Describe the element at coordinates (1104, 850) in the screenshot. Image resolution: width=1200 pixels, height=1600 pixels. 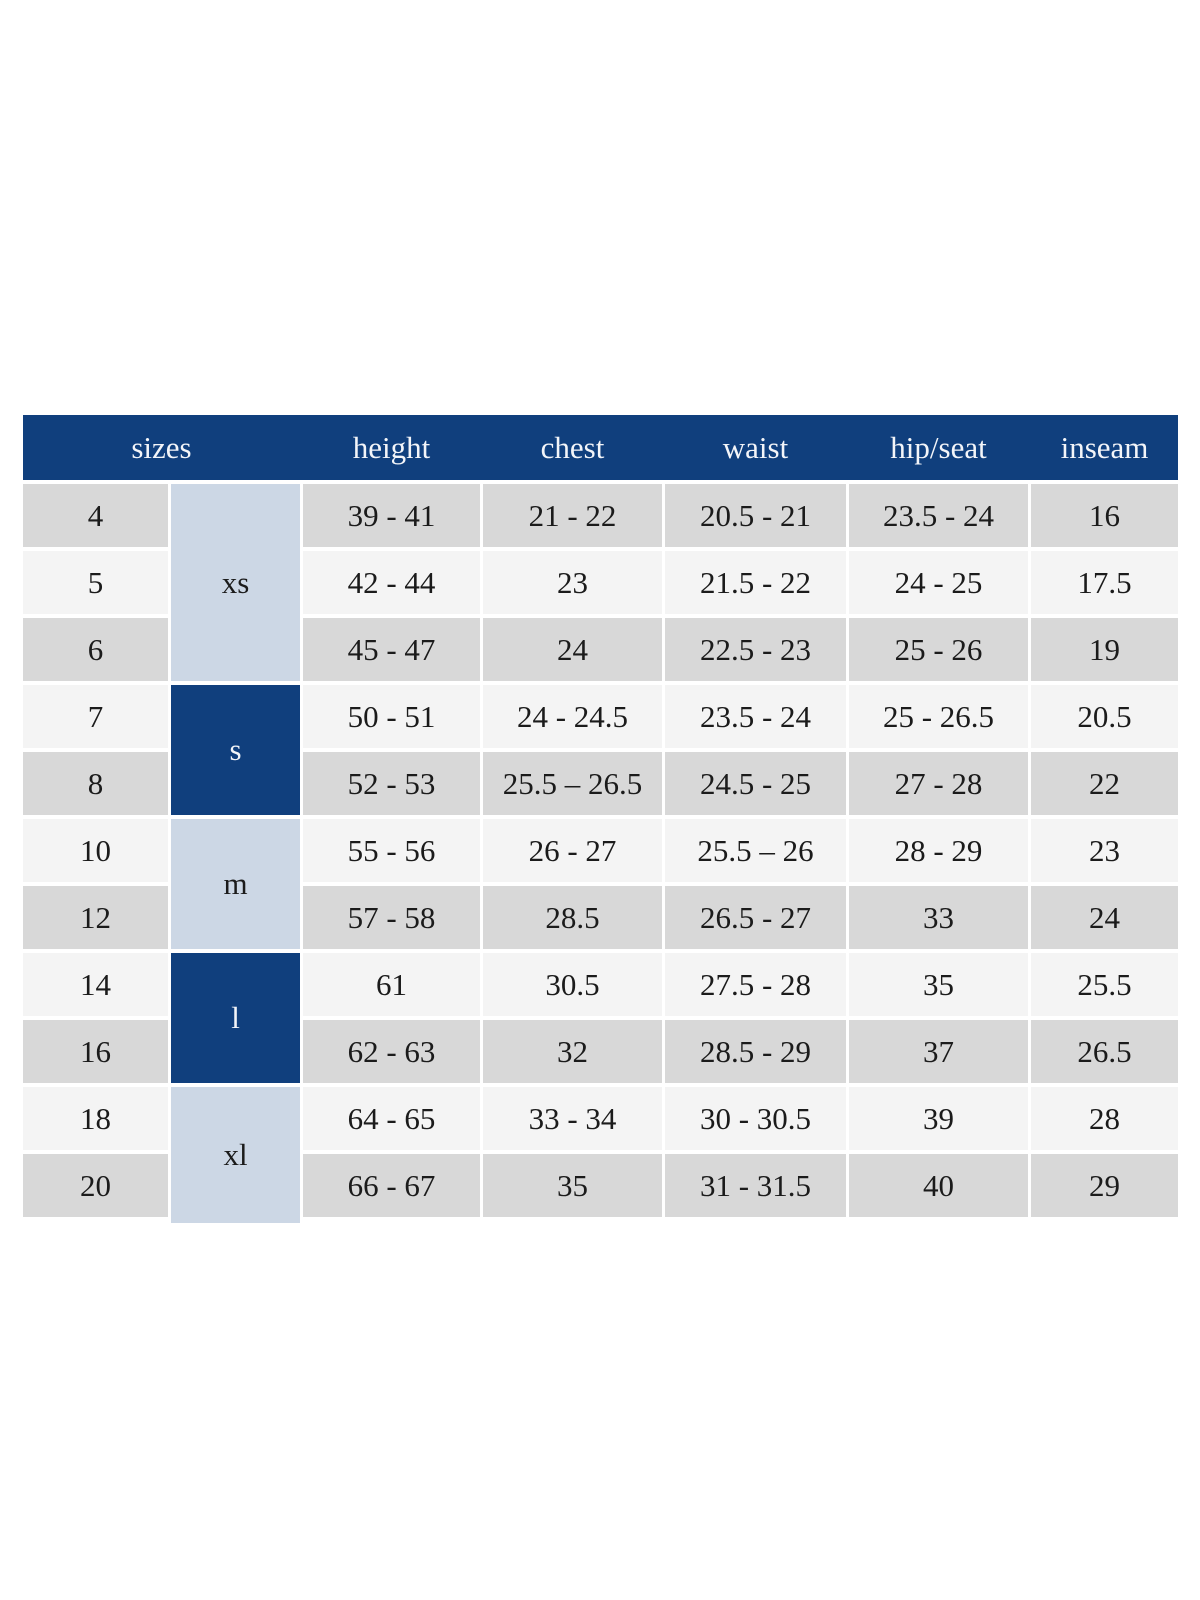
I see `cell-inseam-size-10: 23` at that location.